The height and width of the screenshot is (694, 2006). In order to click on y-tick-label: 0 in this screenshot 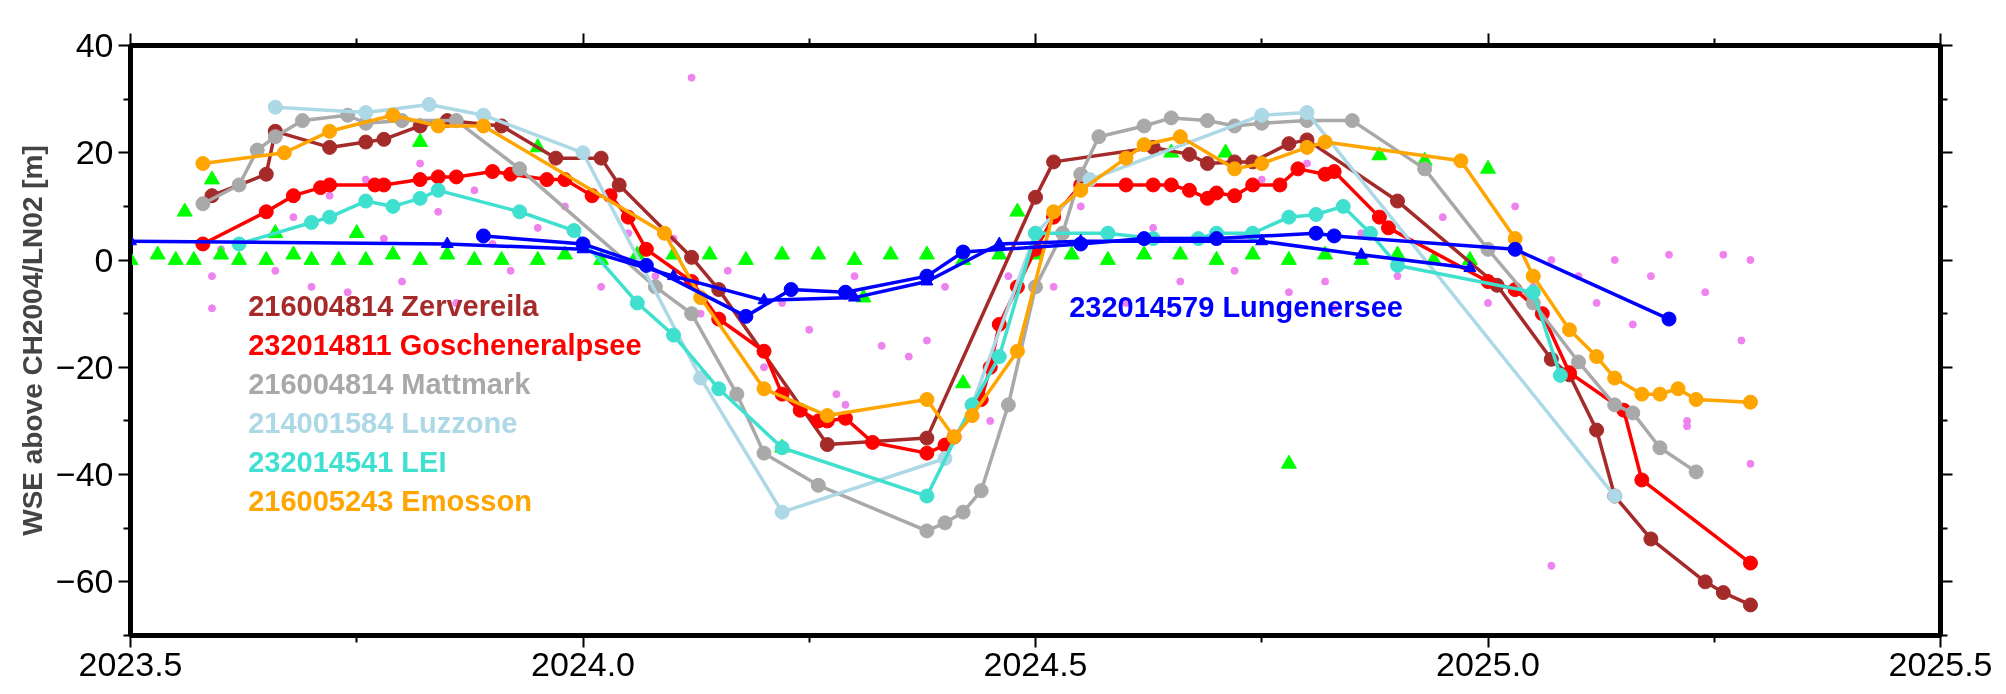, I will do `click(104, 259)`.